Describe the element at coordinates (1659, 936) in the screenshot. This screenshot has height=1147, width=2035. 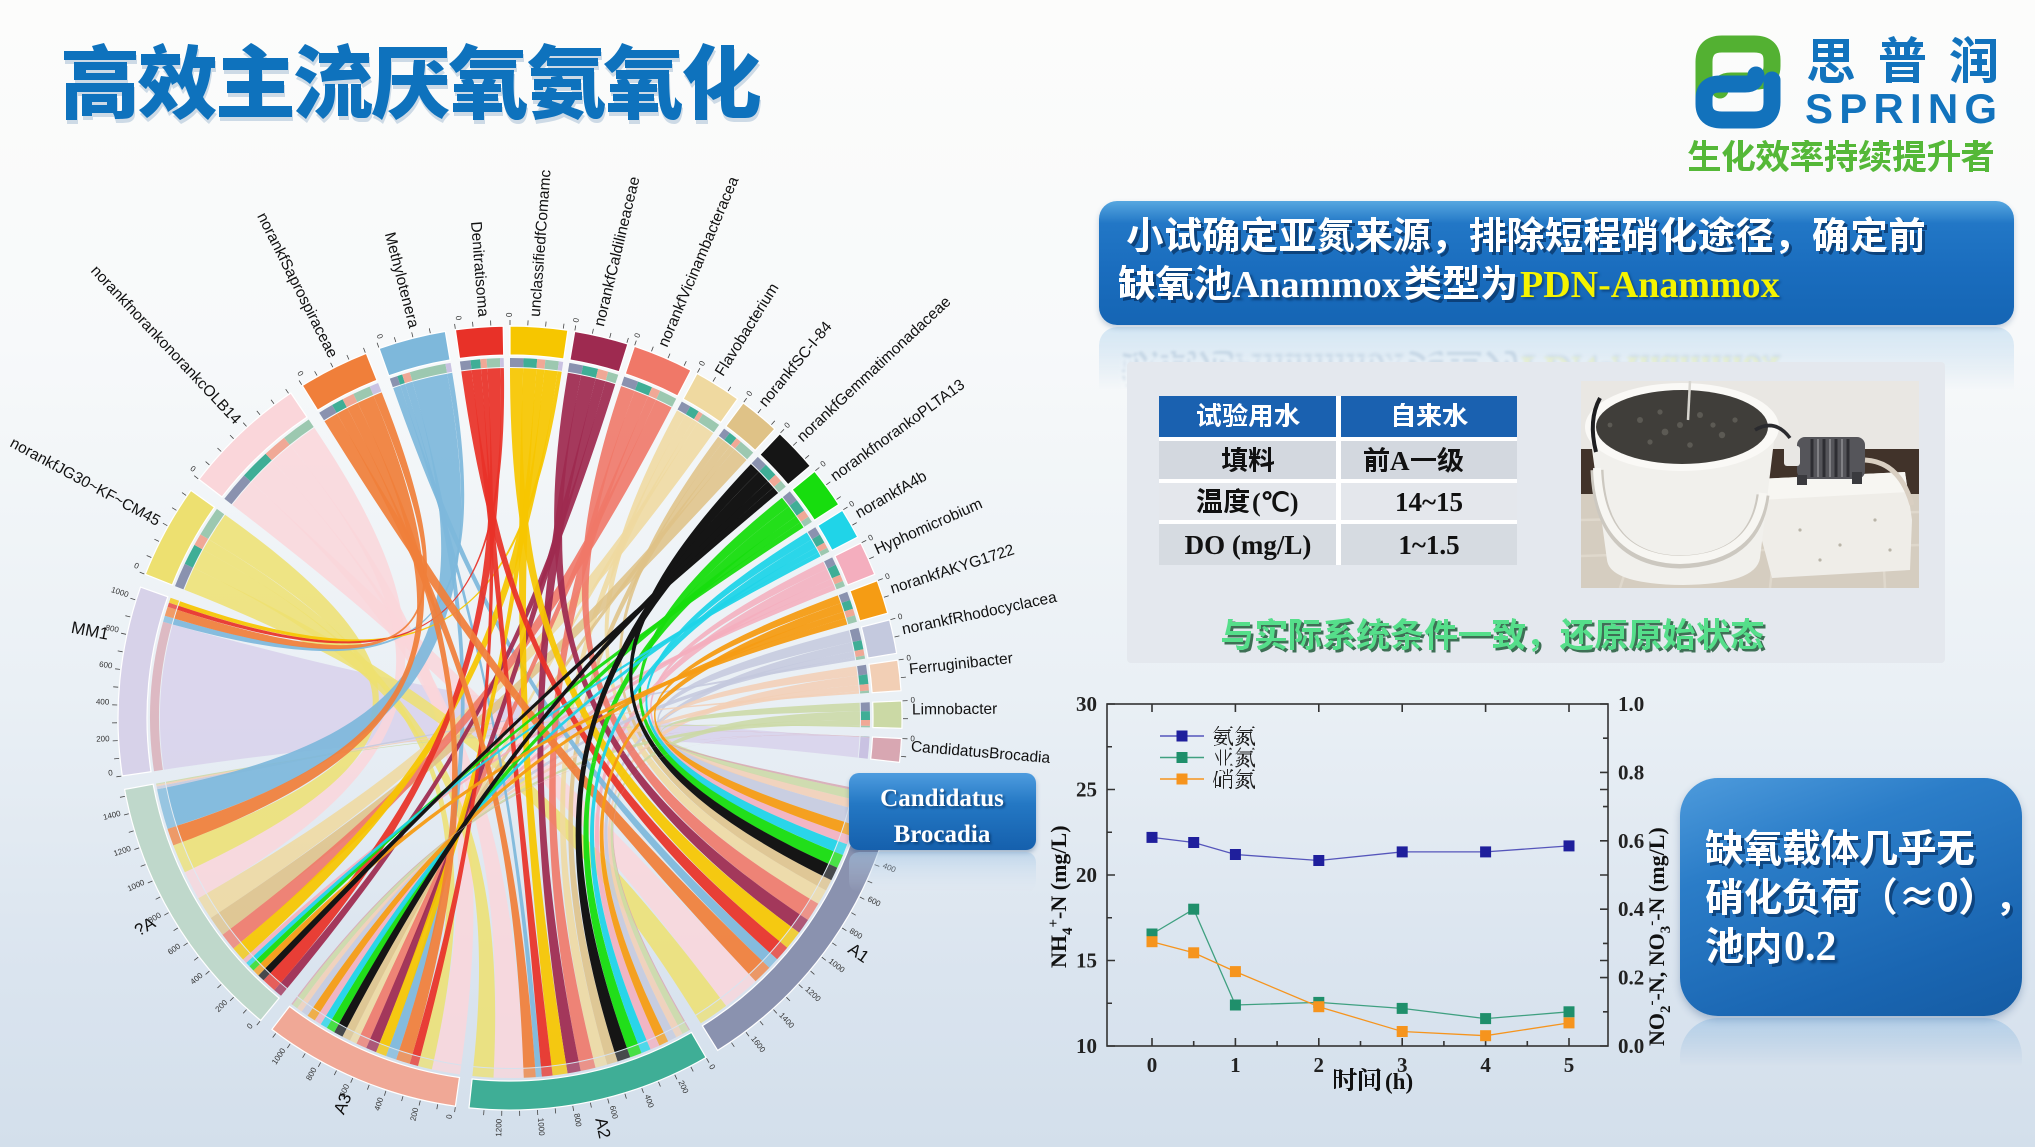
I see `svg-text: NO2--N, NO3--N (mg/L)` at that location.